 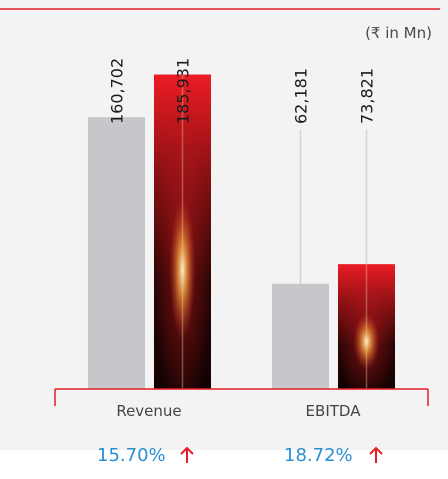 What do you see at coordinates (117, 91) in the screenshot?
I see `value-label-revenue-1: 160,702` at bounding box center [117, 91].